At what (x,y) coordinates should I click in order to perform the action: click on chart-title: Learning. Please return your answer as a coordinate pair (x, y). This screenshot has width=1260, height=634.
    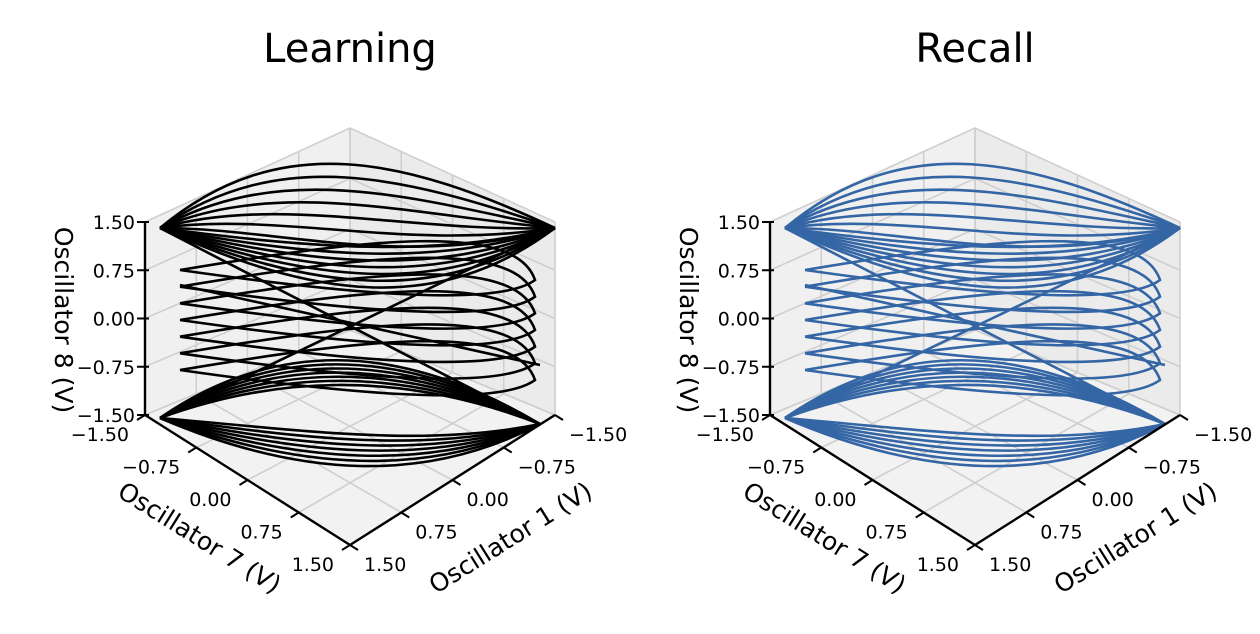
    Looking at the image, I should click on (350, 49).